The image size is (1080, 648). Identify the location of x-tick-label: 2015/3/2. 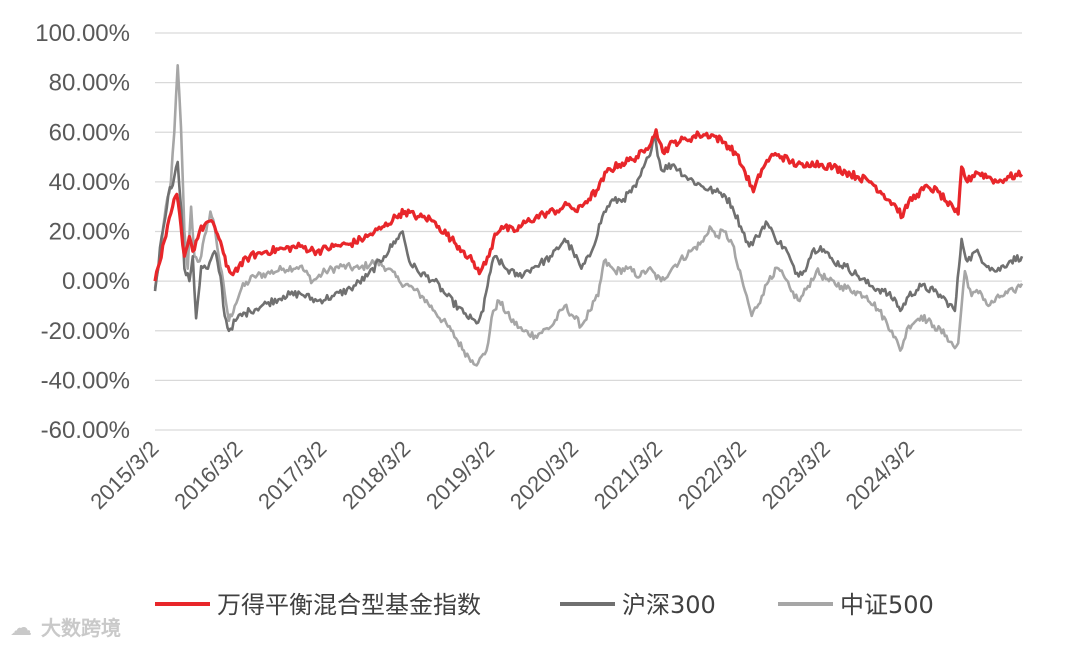
(124, 475).